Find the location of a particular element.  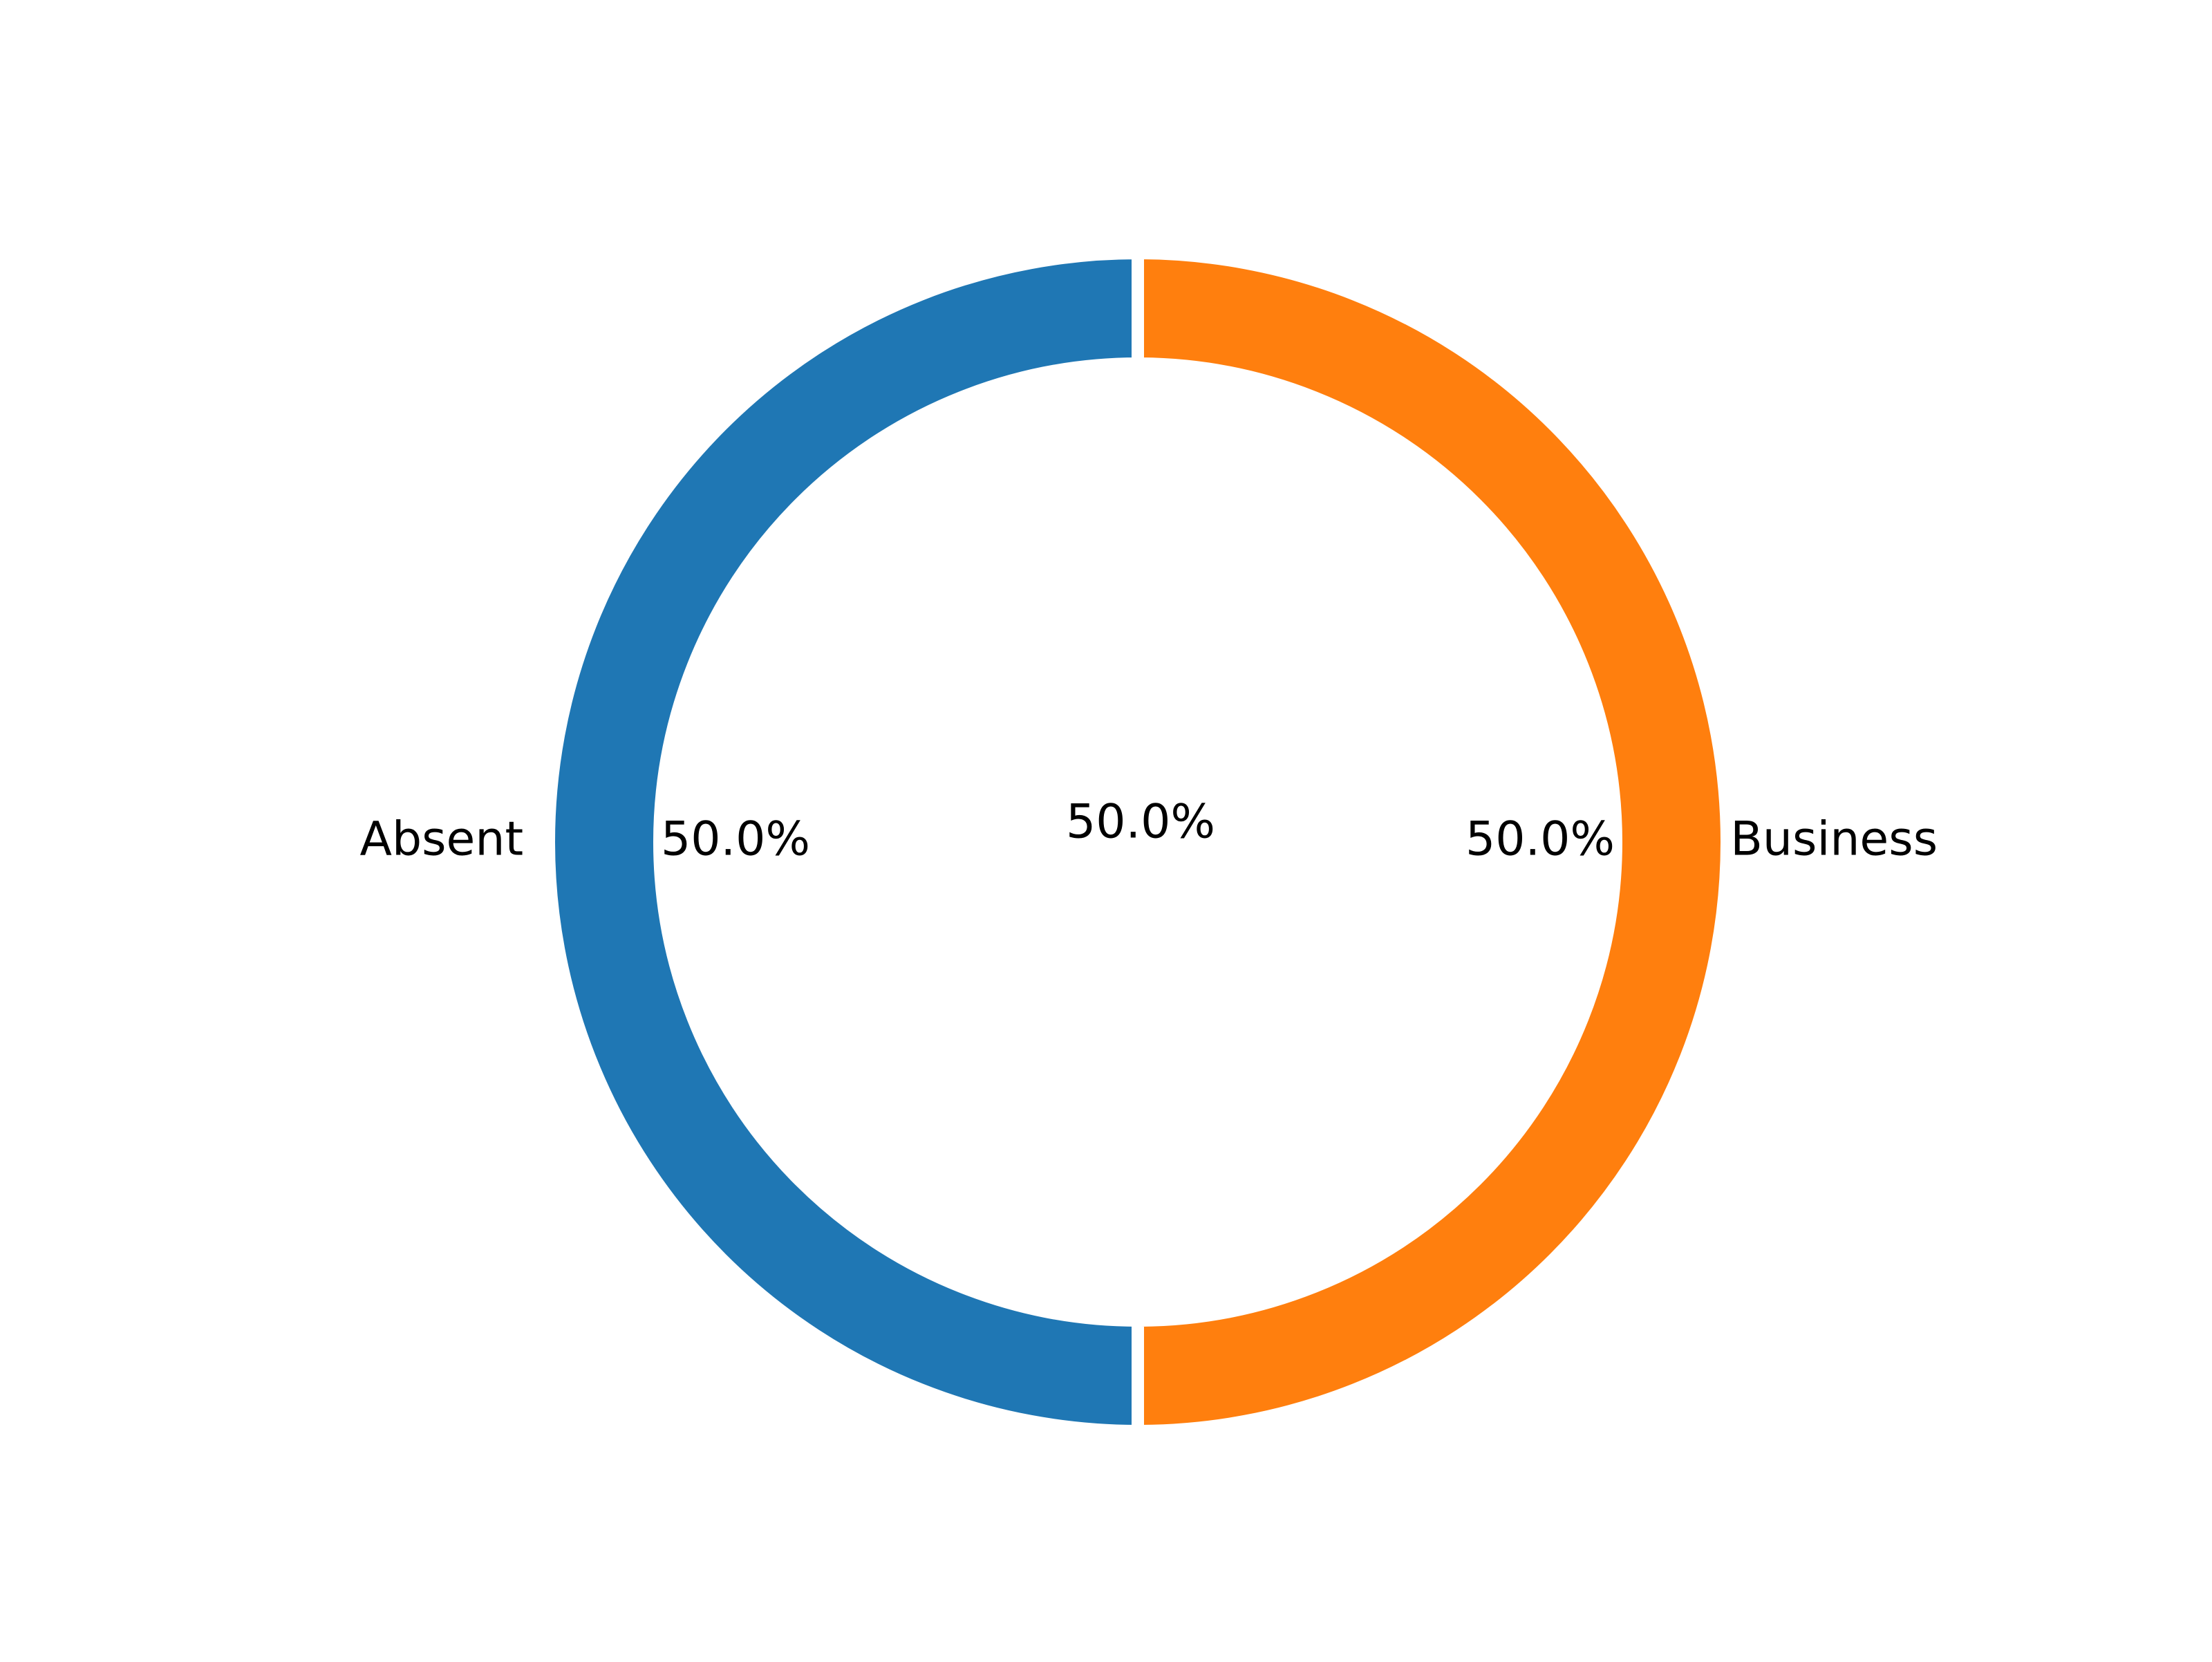

center-percentage-label: 50.0% is located at coordinates (1140, 823).